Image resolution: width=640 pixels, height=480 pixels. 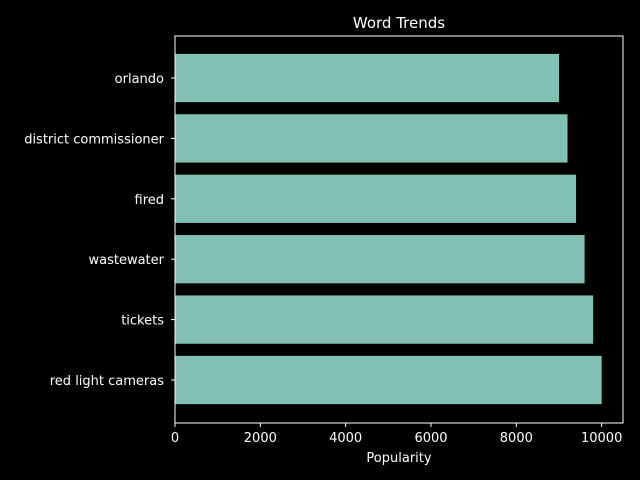 I want to click on y-tick-label: wastewater, so click(x=126, y=260).